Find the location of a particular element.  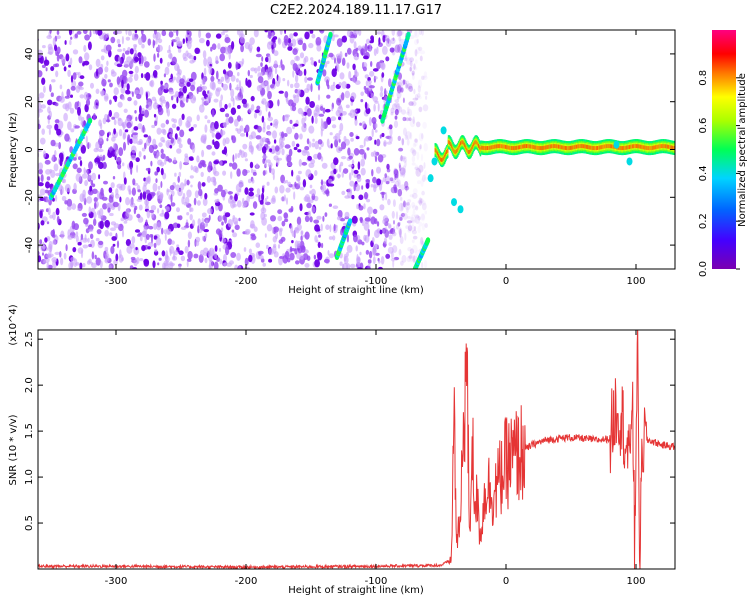

y-tick-label: 0.5 is located at coordinates (29, 523).